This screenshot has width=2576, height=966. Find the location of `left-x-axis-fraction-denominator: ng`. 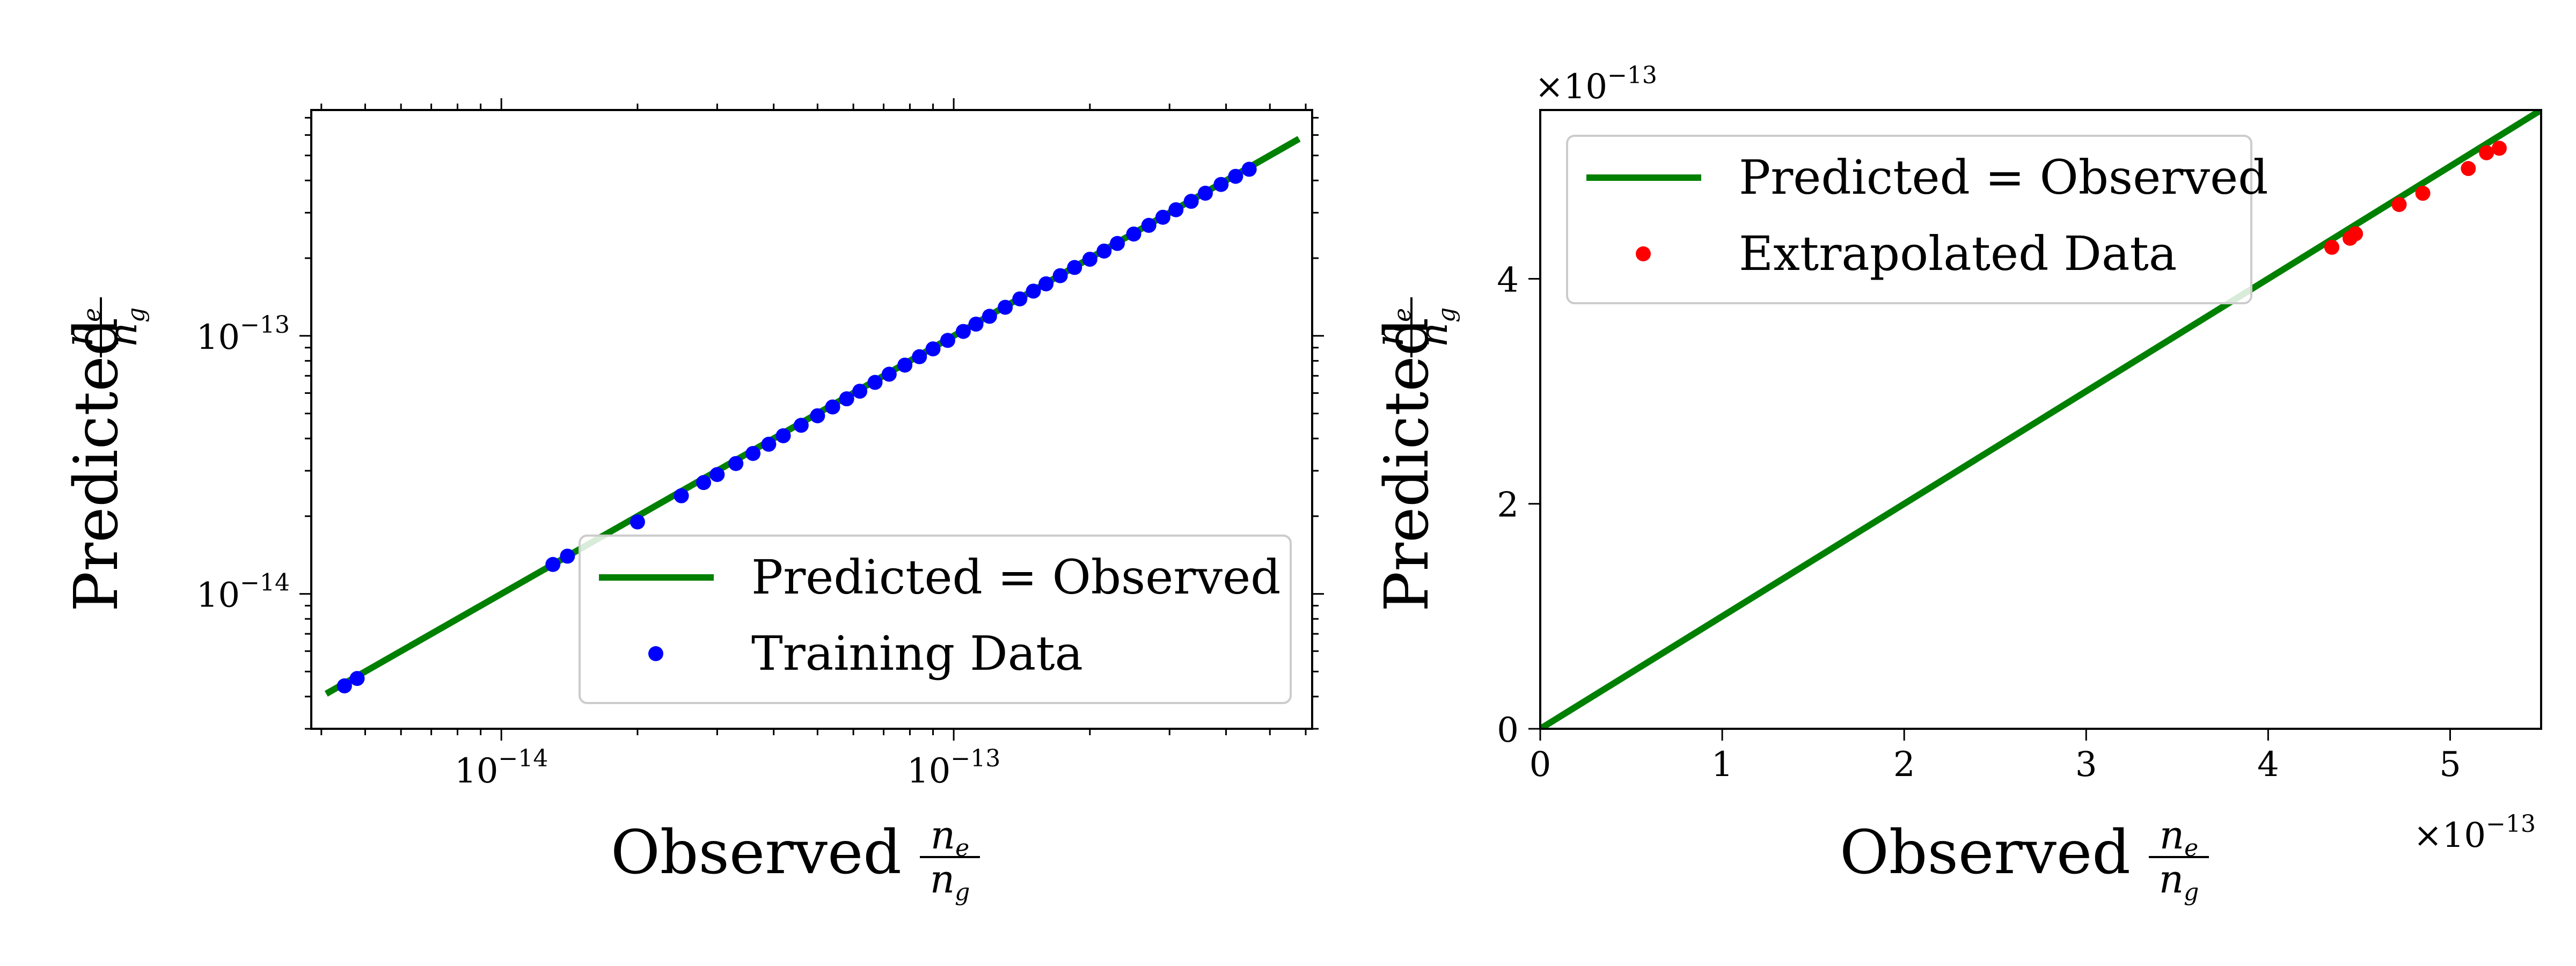

left-x-axis-fraction-denominator: ng is located at coordinates (950, 881).